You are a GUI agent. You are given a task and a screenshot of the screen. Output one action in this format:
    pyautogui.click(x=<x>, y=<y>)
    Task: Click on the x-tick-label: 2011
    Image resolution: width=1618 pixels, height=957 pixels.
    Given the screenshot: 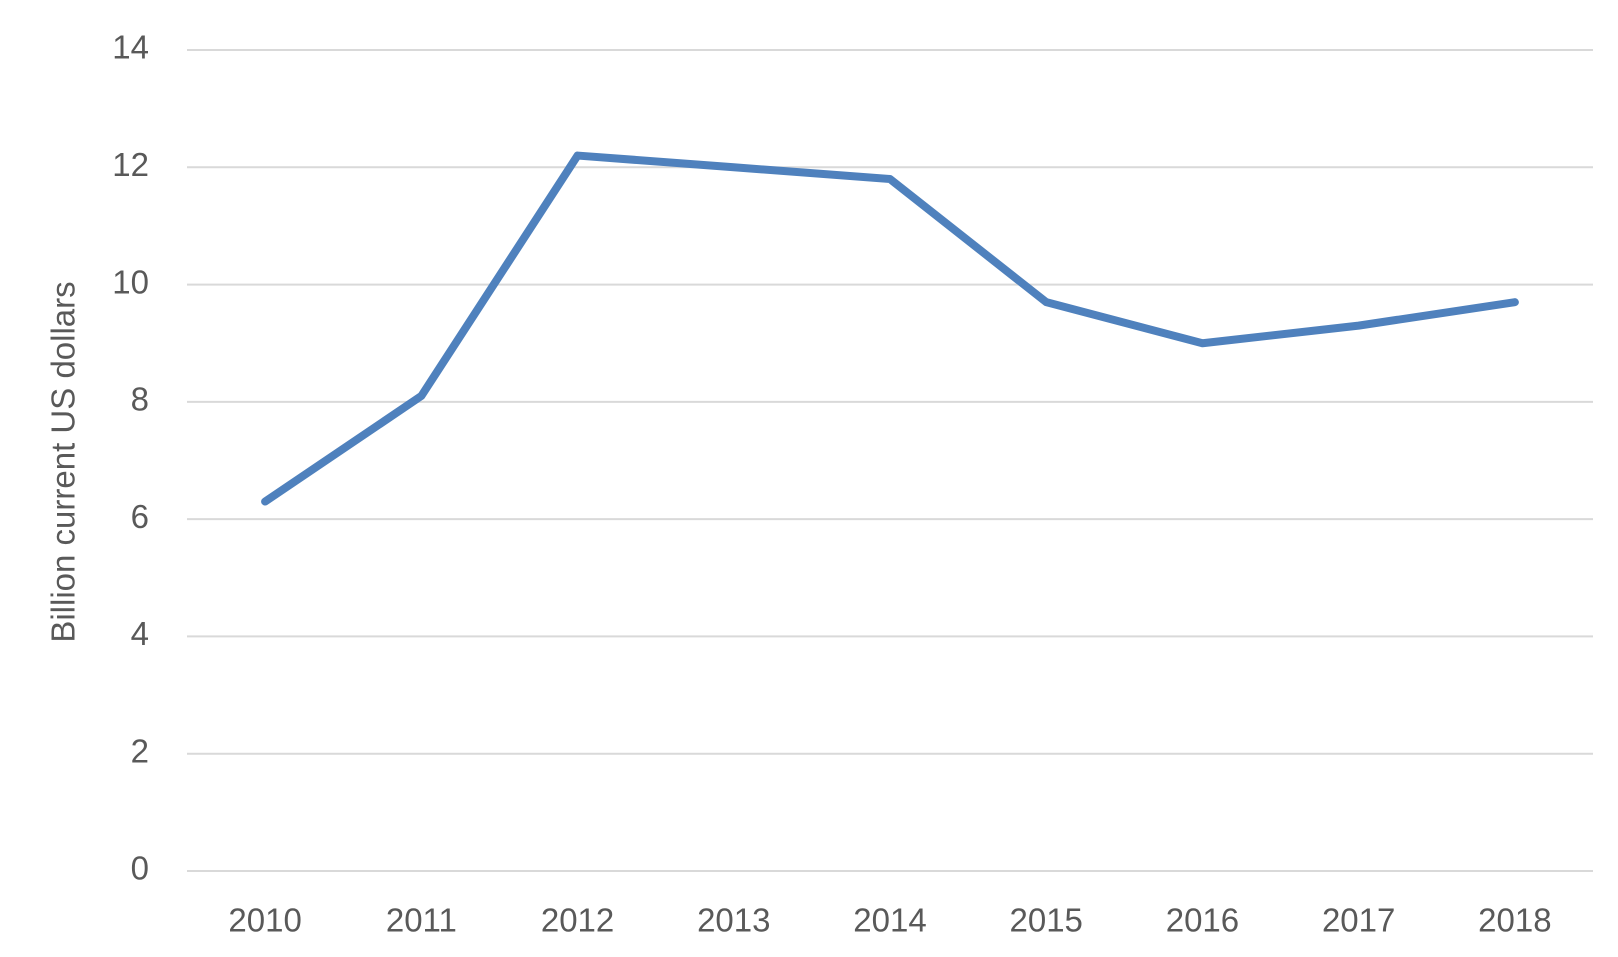 What is the action you would take?
    pyautogui.click(x=421, y=920)
    